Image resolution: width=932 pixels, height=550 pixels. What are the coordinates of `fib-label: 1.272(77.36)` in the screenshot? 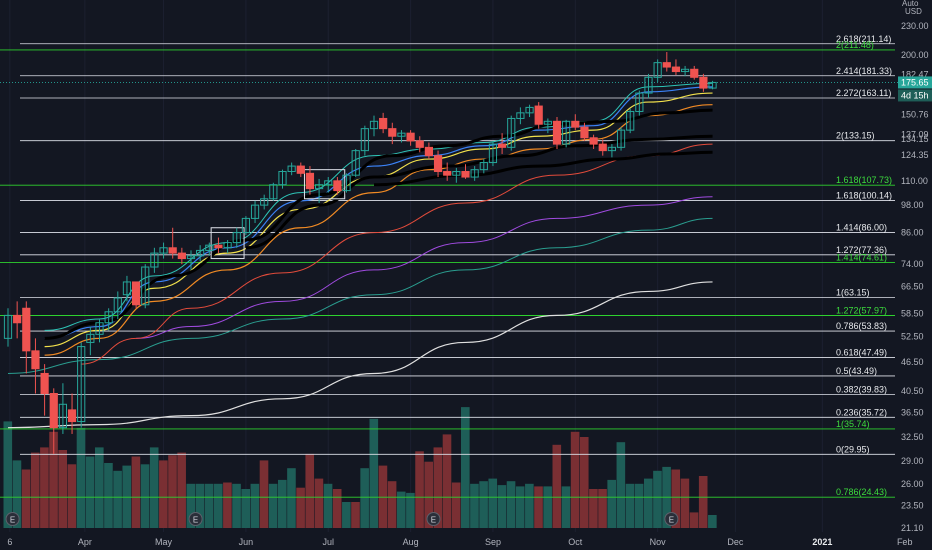 It's located at (861, 250).